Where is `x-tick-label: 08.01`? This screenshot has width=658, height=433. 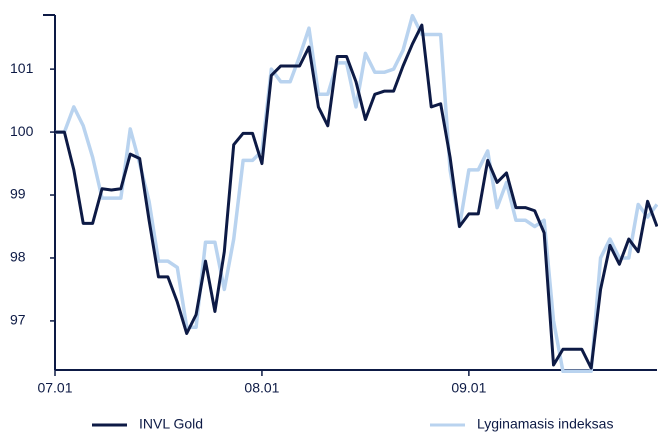 x-tick-label: 08.01 is located at coordinates (261, 388).